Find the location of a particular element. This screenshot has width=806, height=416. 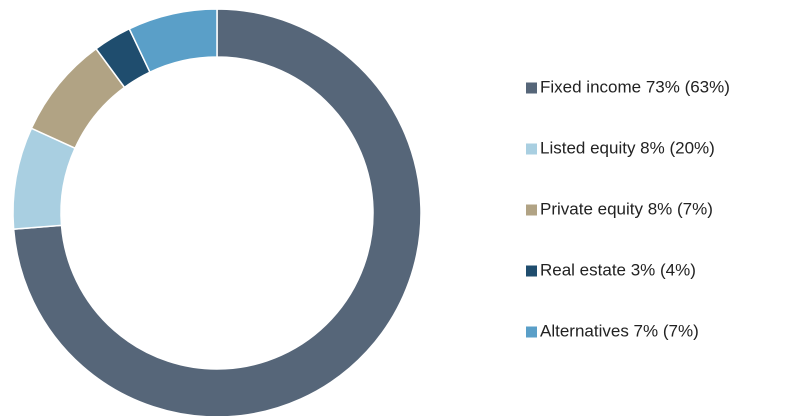

legend-label: Private equity 8% (7%) is located at coordinates (626, 208).